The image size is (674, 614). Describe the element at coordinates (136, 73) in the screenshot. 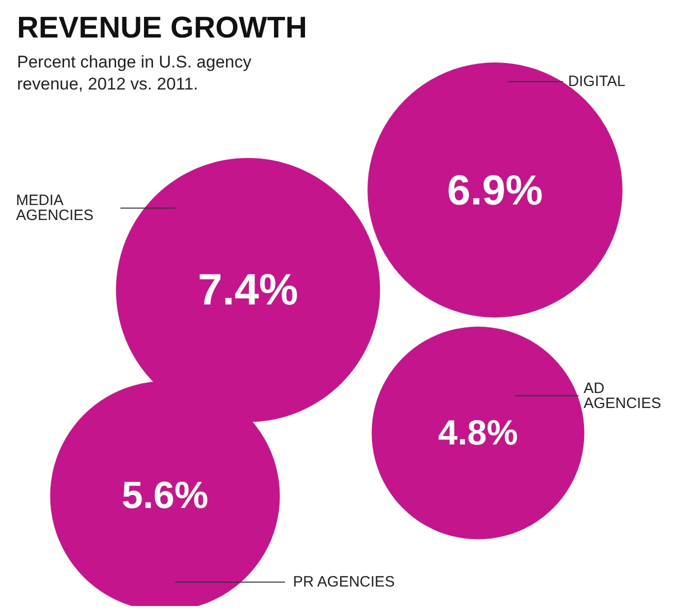

I see `text: Percent change in U.S. agency revenue, 2012 vs. 2011.` at that location.